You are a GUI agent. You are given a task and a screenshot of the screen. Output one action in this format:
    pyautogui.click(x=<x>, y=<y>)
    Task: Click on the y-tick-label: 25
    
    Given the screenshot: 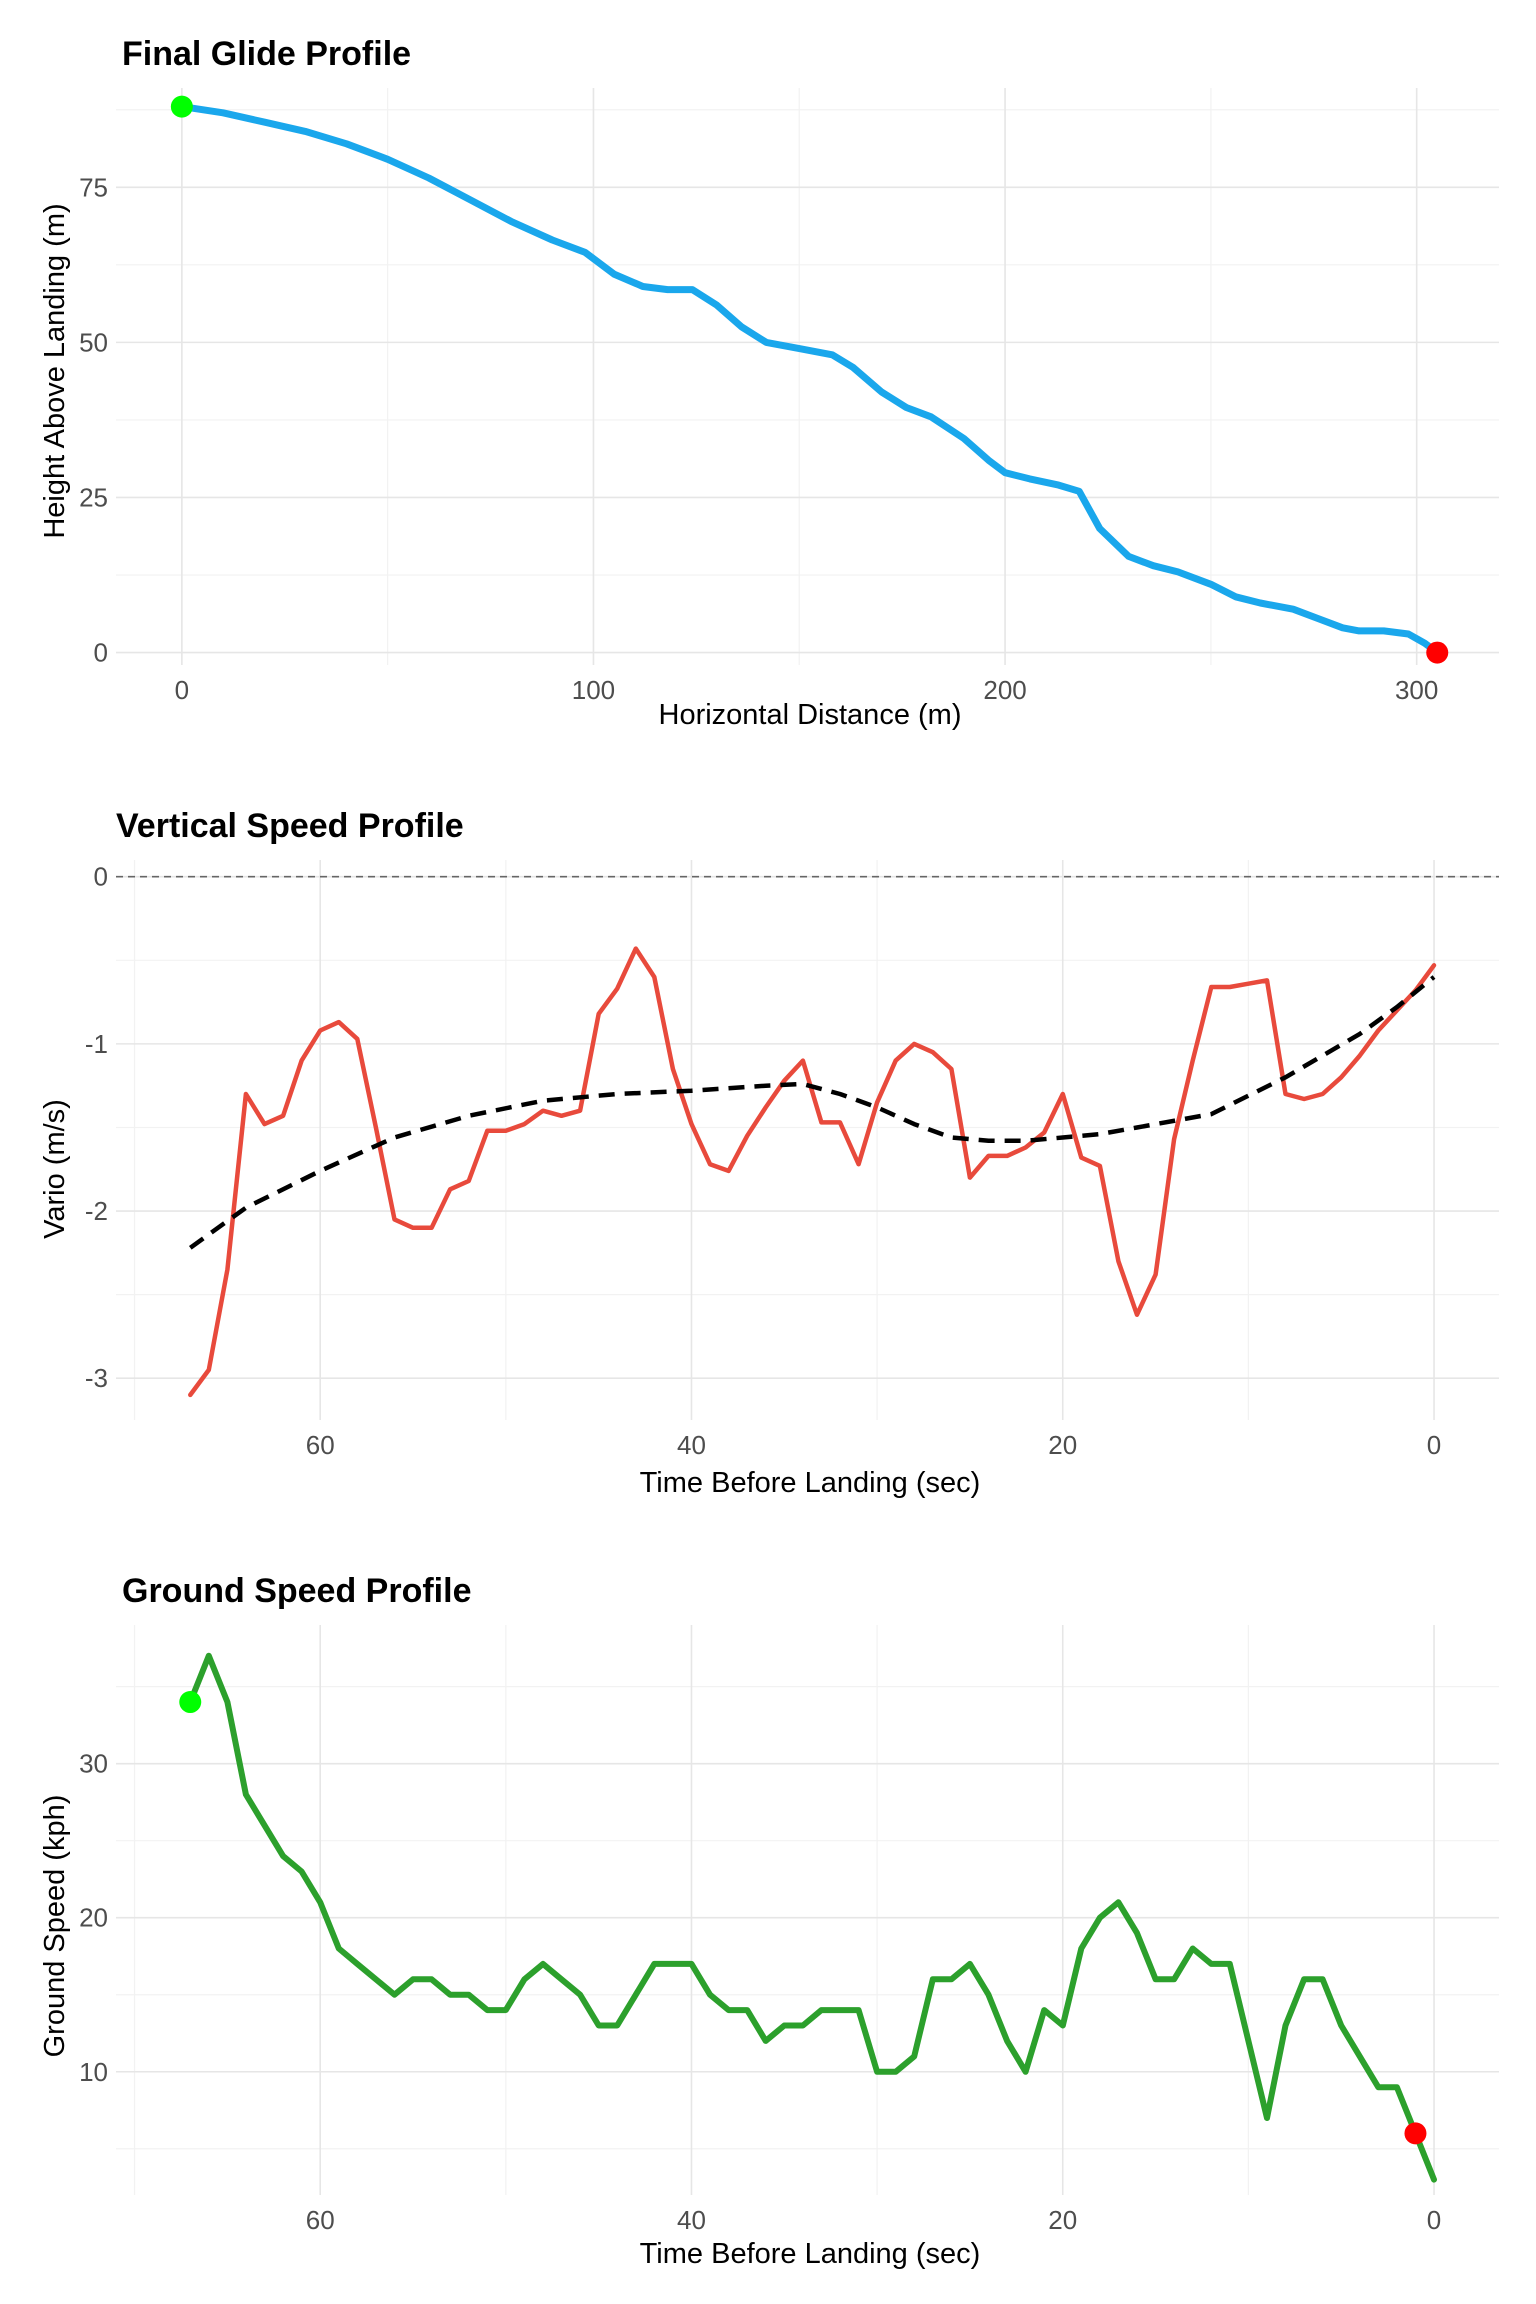 What is the action you would take?
    pyautogui.click(x=93, y=497)
    